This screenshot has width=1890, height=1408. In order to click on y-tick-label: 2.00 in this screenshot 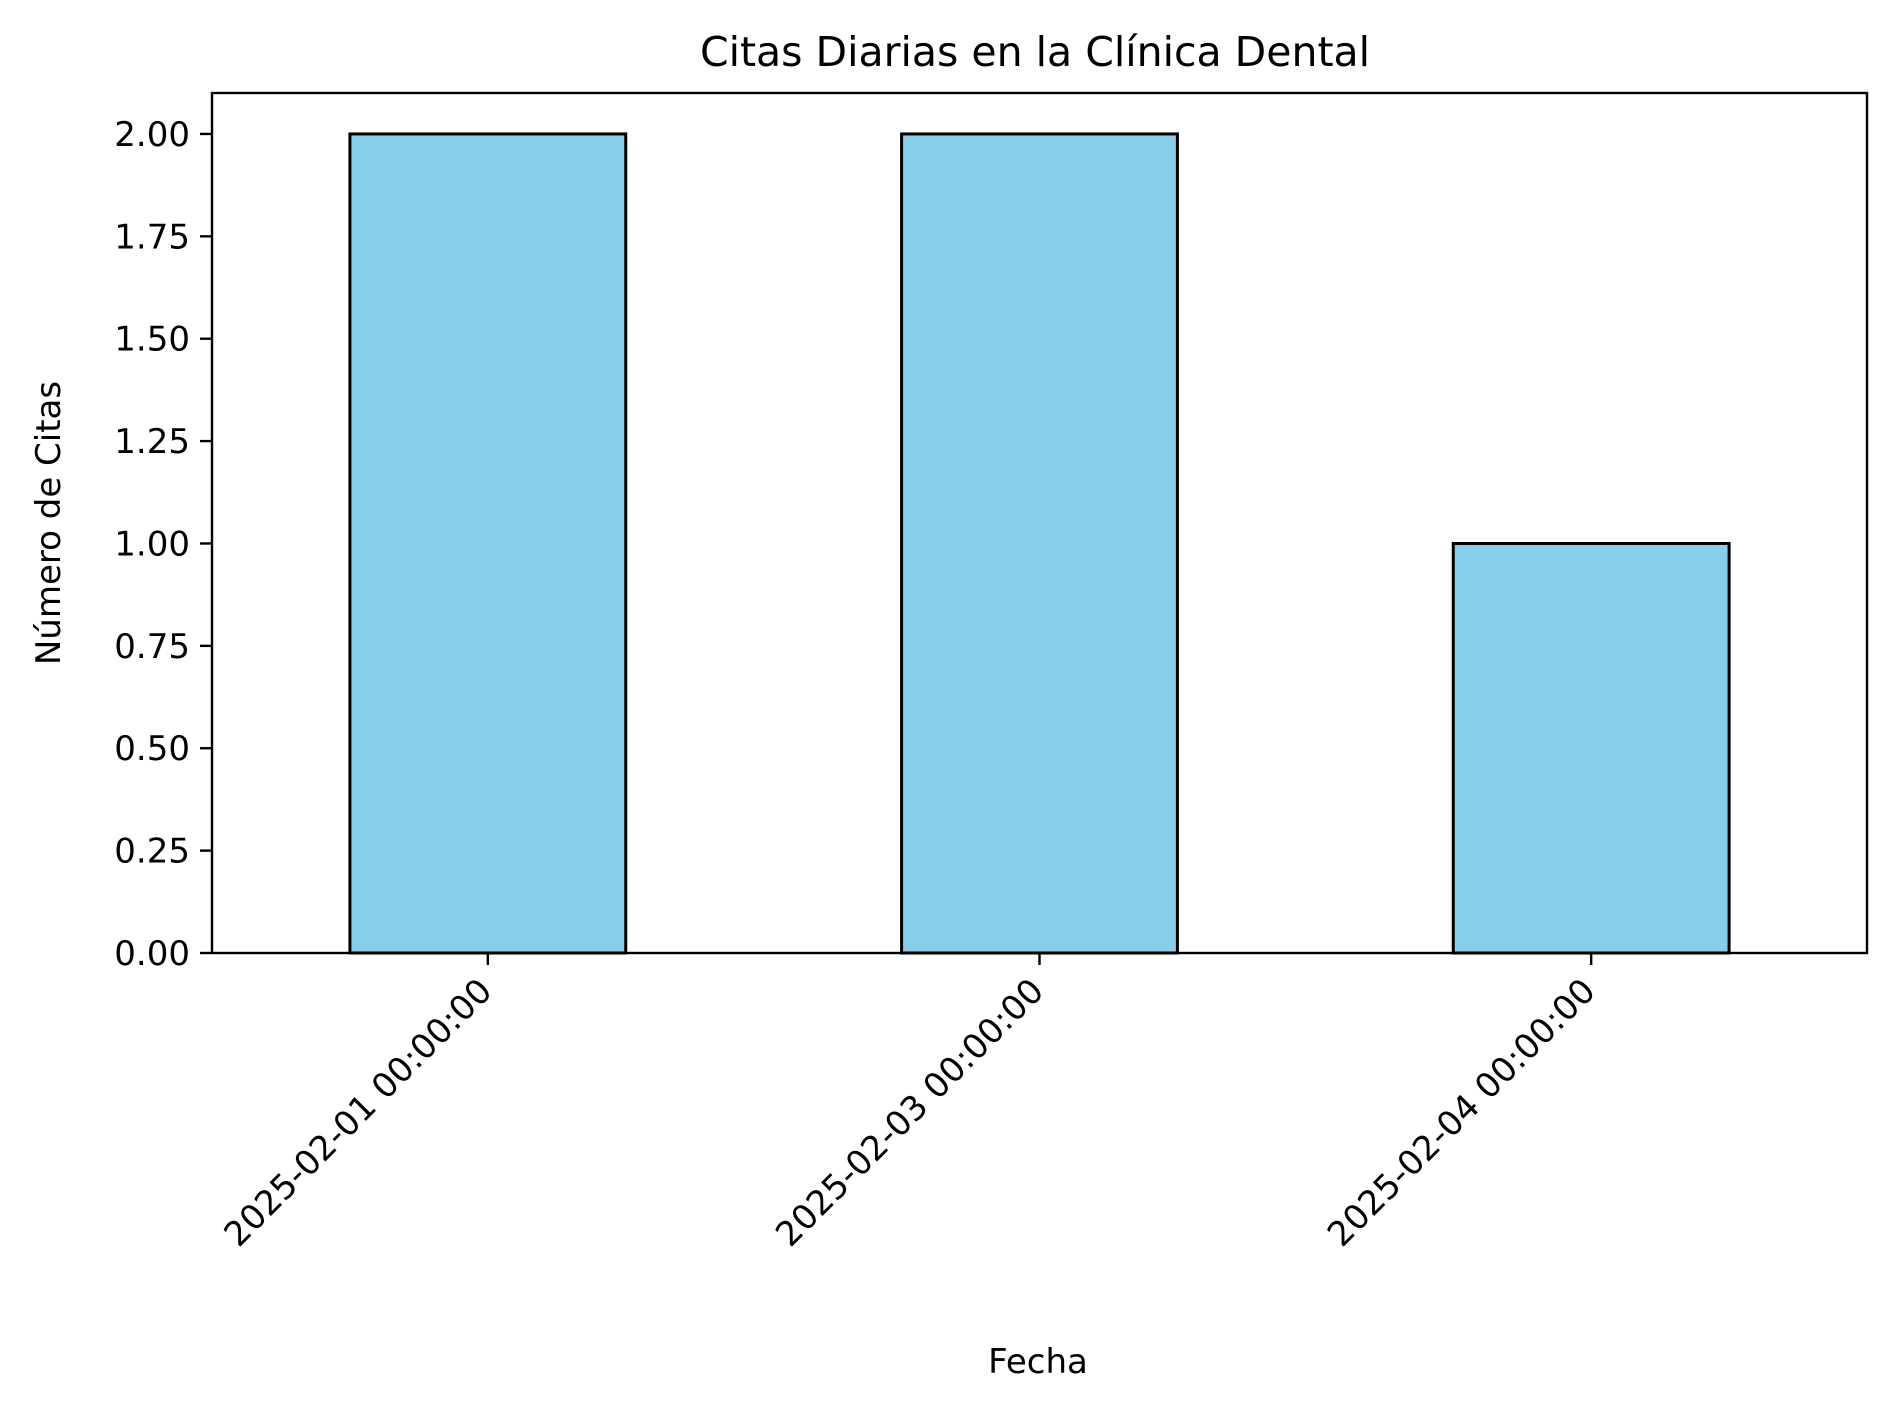, I will do `click(152, 135)`.